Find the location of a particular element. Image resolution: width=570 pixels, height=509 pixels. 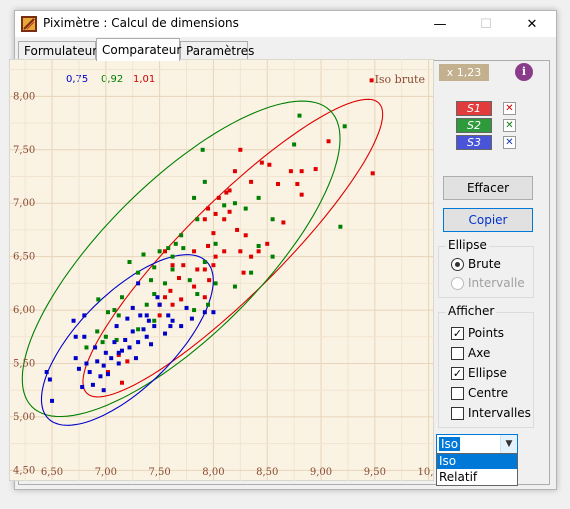

checkbox-centre-box is located at coordinates (457, 393).